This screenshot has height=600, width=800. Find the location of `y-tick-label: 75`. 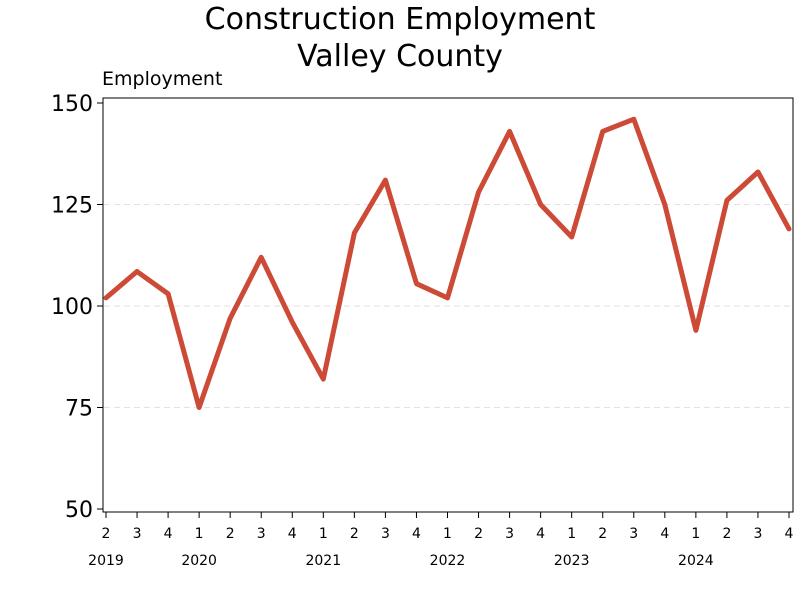

y-tick-label: 75 is located at coordinates (79, 409).